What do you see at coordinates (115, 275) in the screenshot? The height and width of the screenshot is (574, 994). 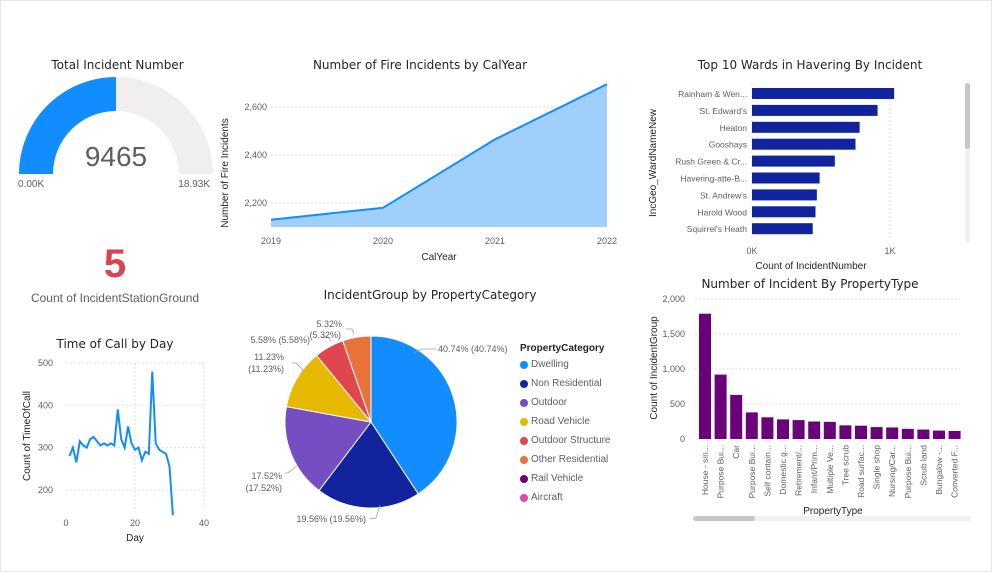 I see `station-ground-card: 5 Count of IncidentStationGround` at bounding box center [115, 275].